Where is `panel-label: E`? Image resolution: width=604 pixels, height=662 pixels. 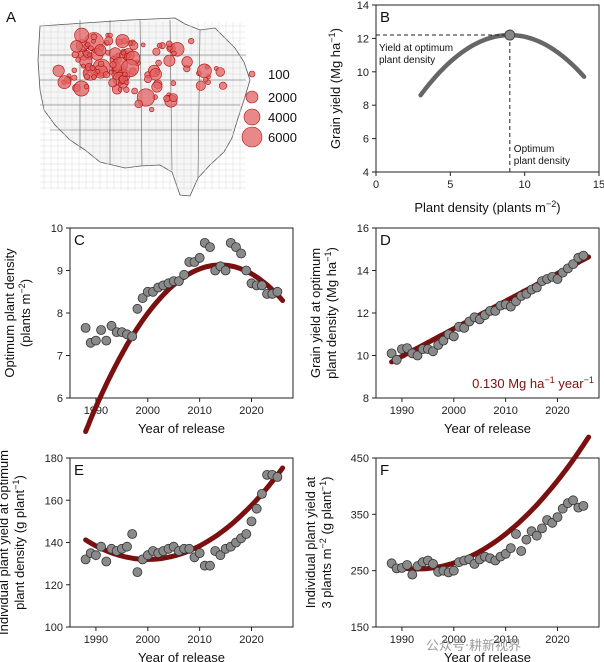
panel-label: E is located at coordinates (79, 470).